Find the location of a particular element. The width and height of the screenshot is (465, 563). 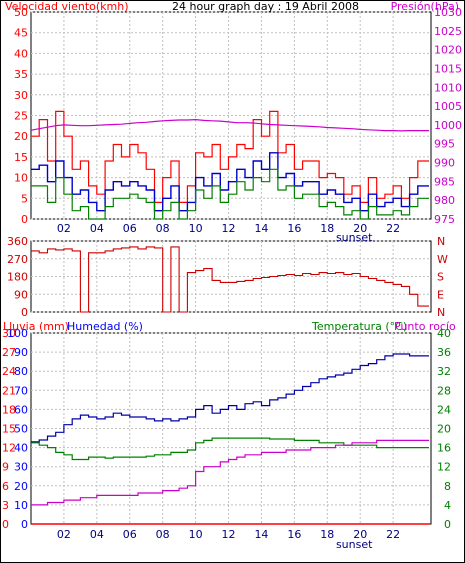

wind-tick-label: 5 is located at coordinates (24, 198).